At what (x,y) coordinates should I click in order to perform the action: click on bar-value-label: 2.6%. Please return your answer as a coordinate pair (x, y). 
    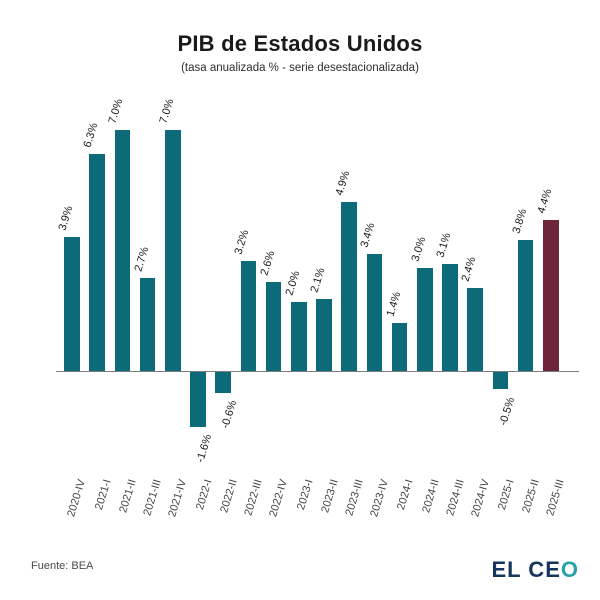
    Looking at the image, I should click on (267, 263).